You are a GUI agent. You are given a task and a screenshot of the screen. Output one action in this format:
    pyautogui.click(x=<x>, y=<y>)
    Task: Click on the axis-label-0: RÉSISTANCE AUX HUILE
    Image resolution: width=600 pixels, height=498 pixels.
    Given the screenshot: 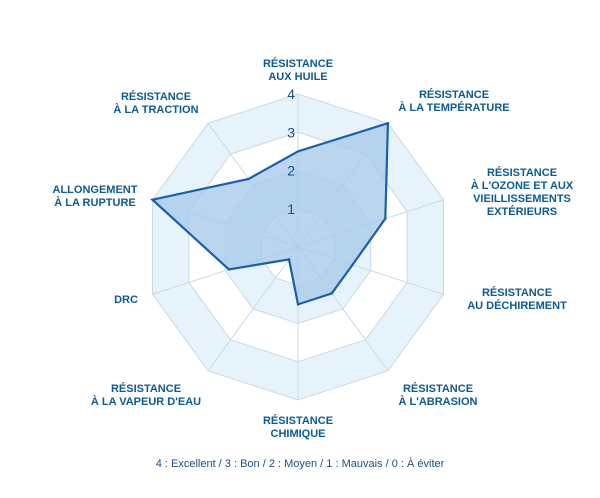 What is the action you would take?
    pyautogui.click(x=298, y=70)
    